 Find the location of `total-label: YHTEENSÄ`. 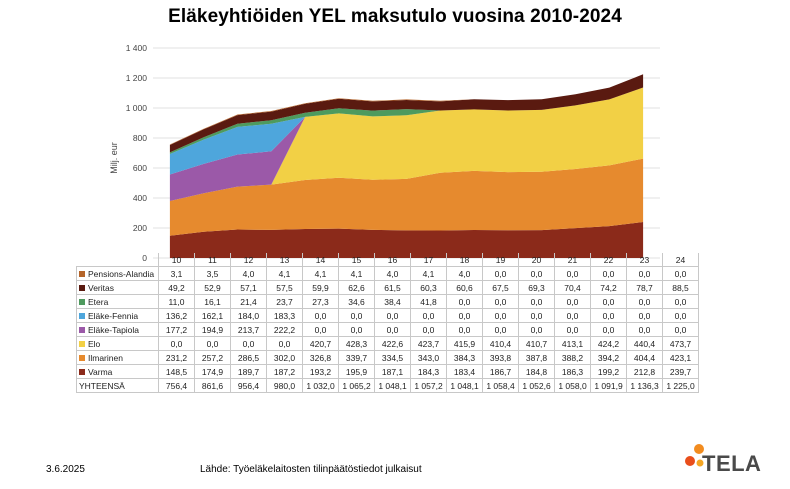

total-label: YHTEENSÄ is located at coordinates (117, 385).